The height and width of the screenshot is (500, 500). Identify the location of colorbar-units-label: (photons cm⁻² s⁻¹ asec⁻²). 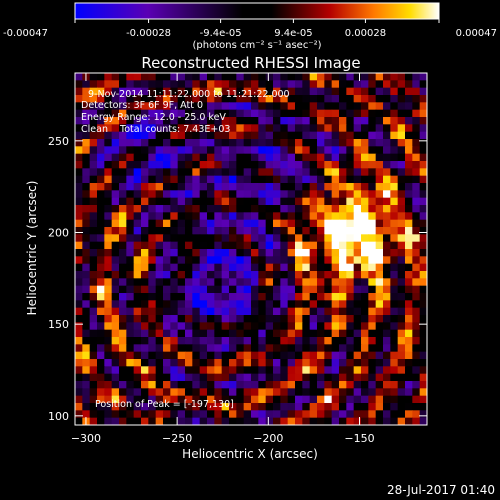
(256, 45).